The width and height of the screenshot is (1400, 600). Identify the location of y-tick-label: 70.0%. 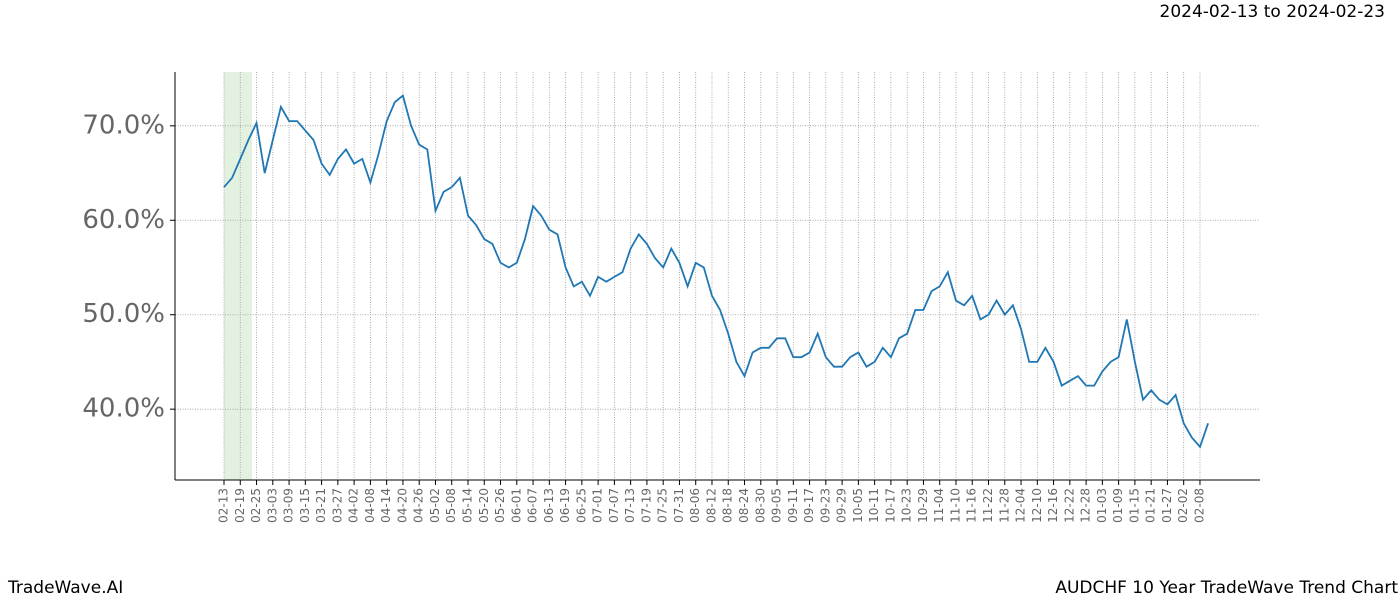
(123, 125).